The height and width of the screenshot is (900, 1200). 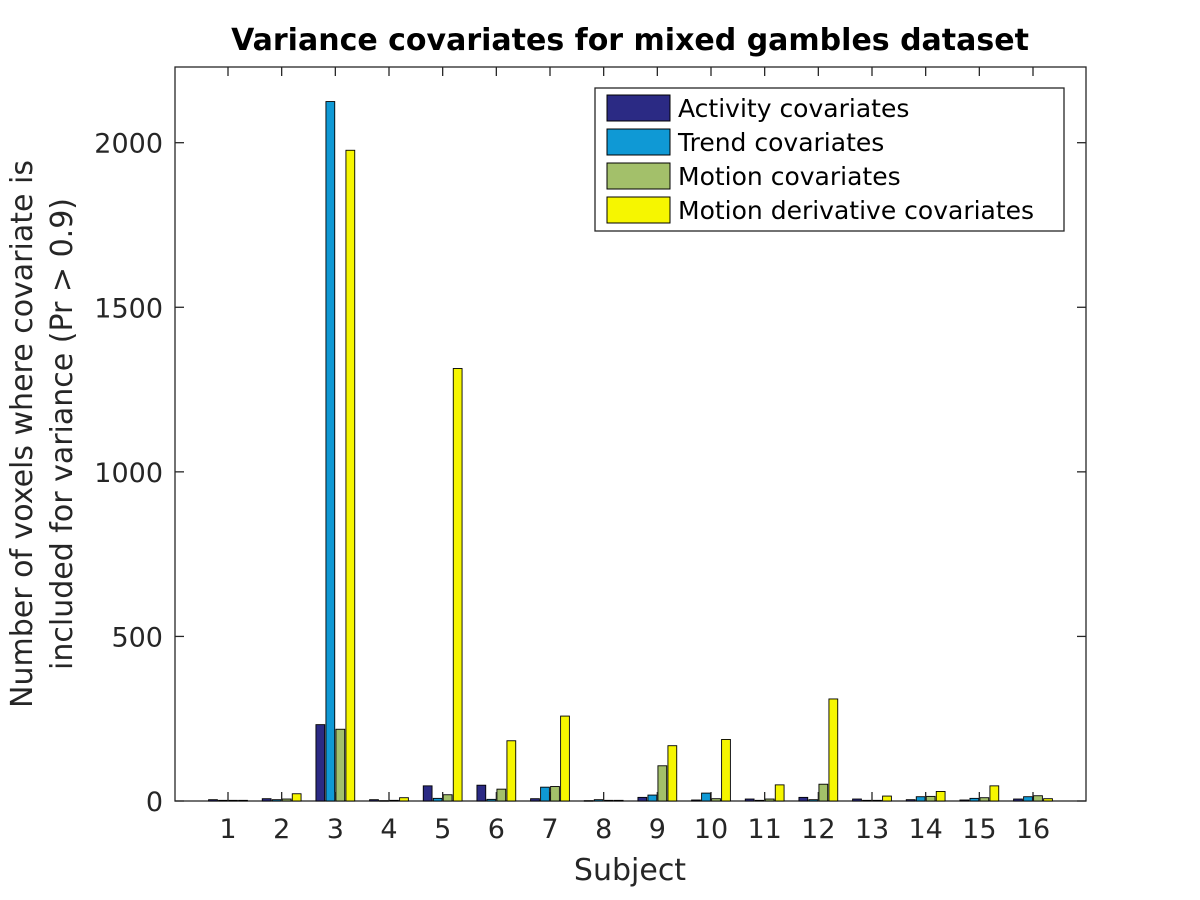 I want to click on x-tick-label: 16, so click(x=1033, y=829).